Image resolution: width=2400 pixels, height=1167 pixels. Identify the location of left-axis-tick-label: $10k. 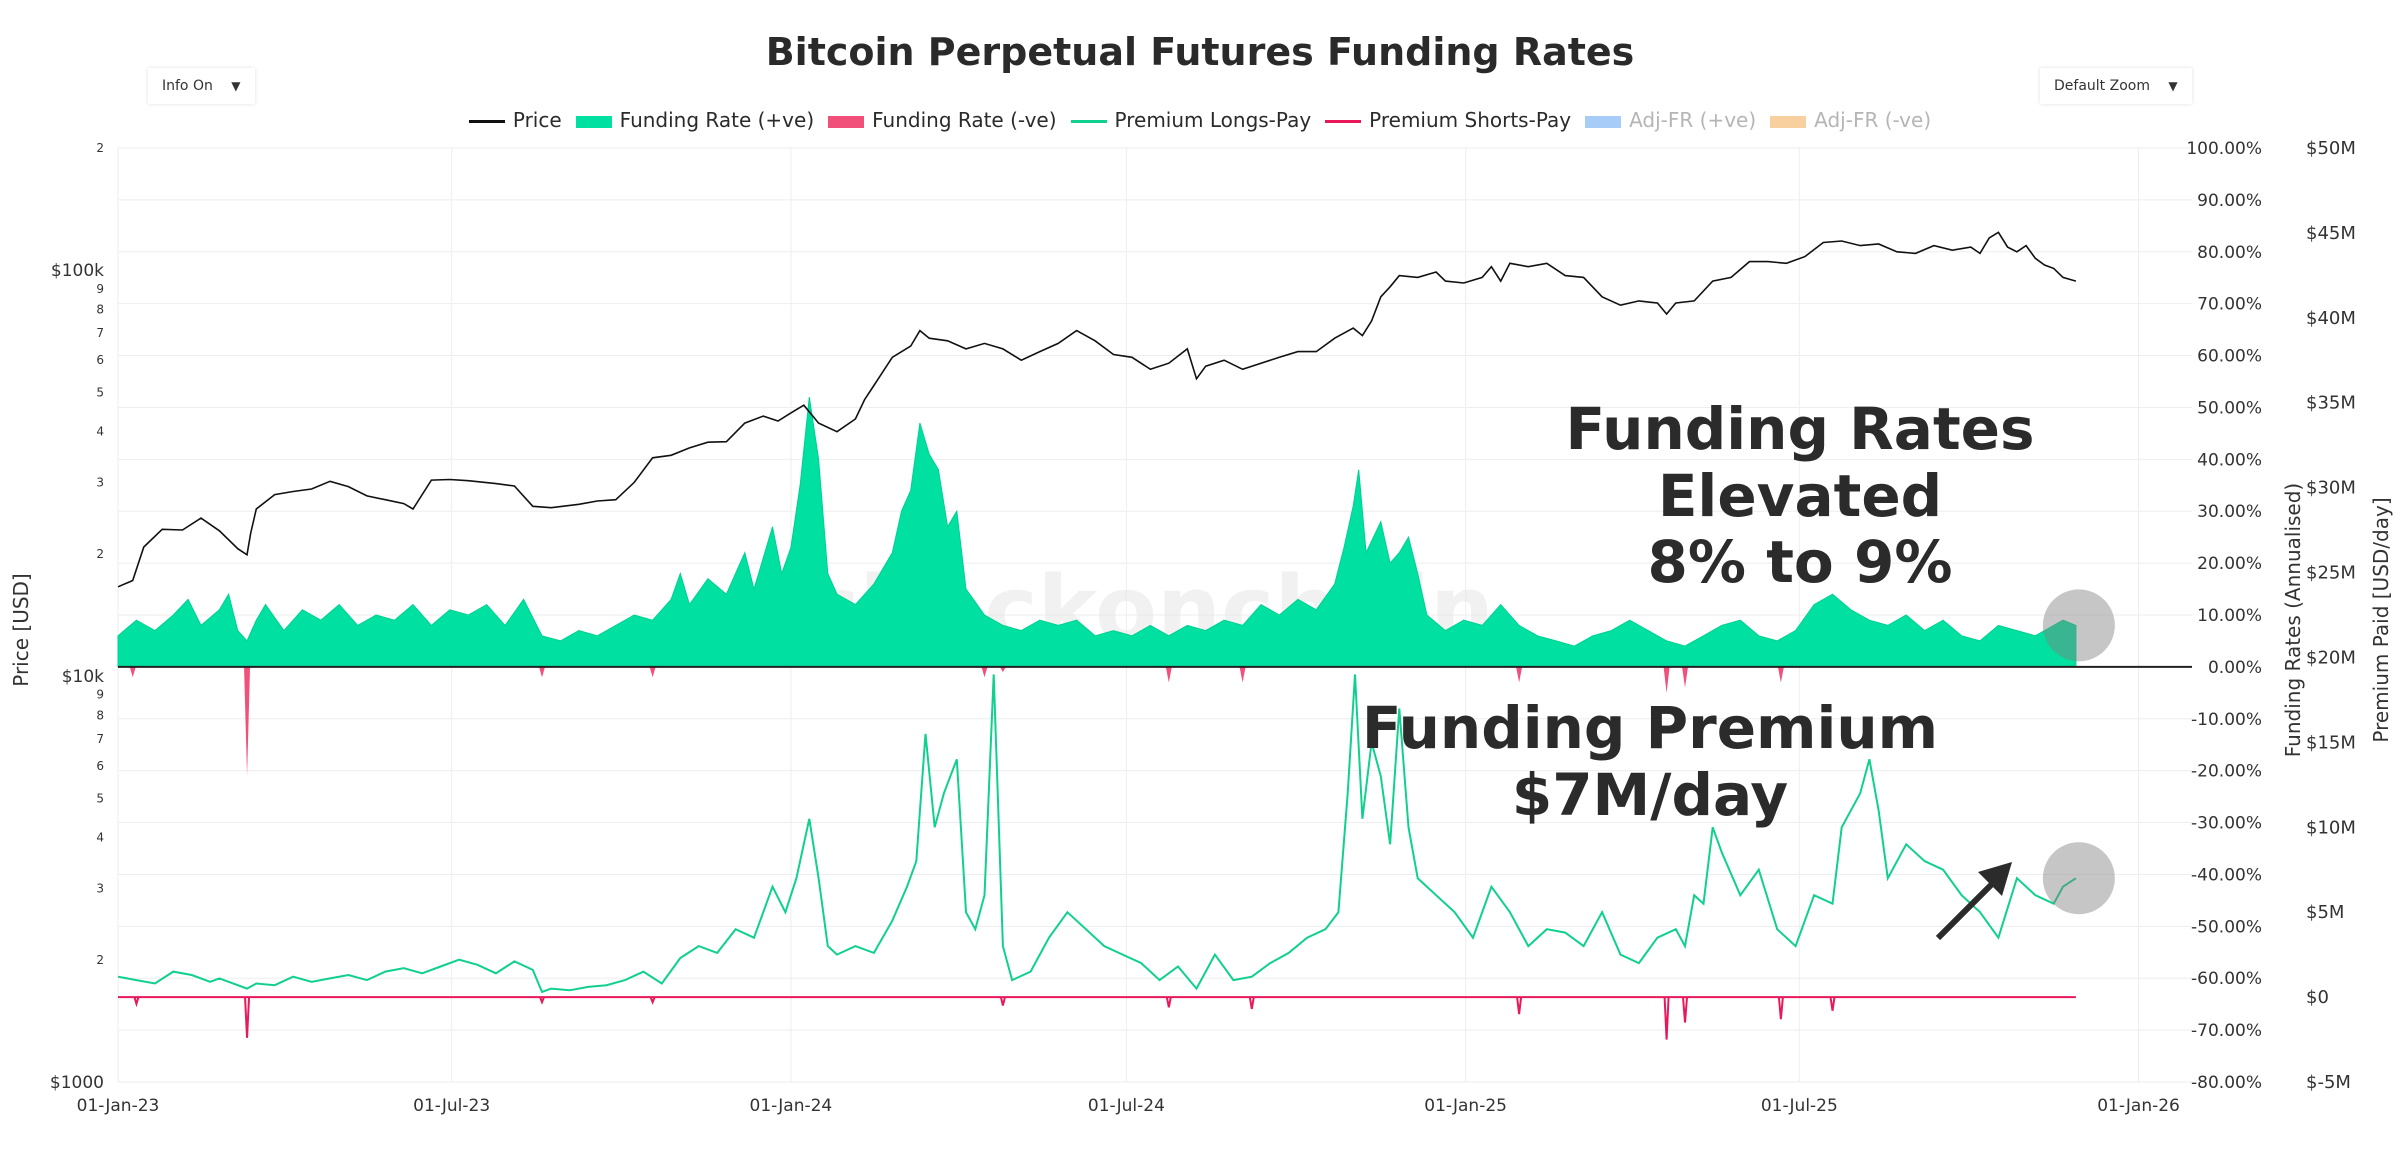
(83, 677).